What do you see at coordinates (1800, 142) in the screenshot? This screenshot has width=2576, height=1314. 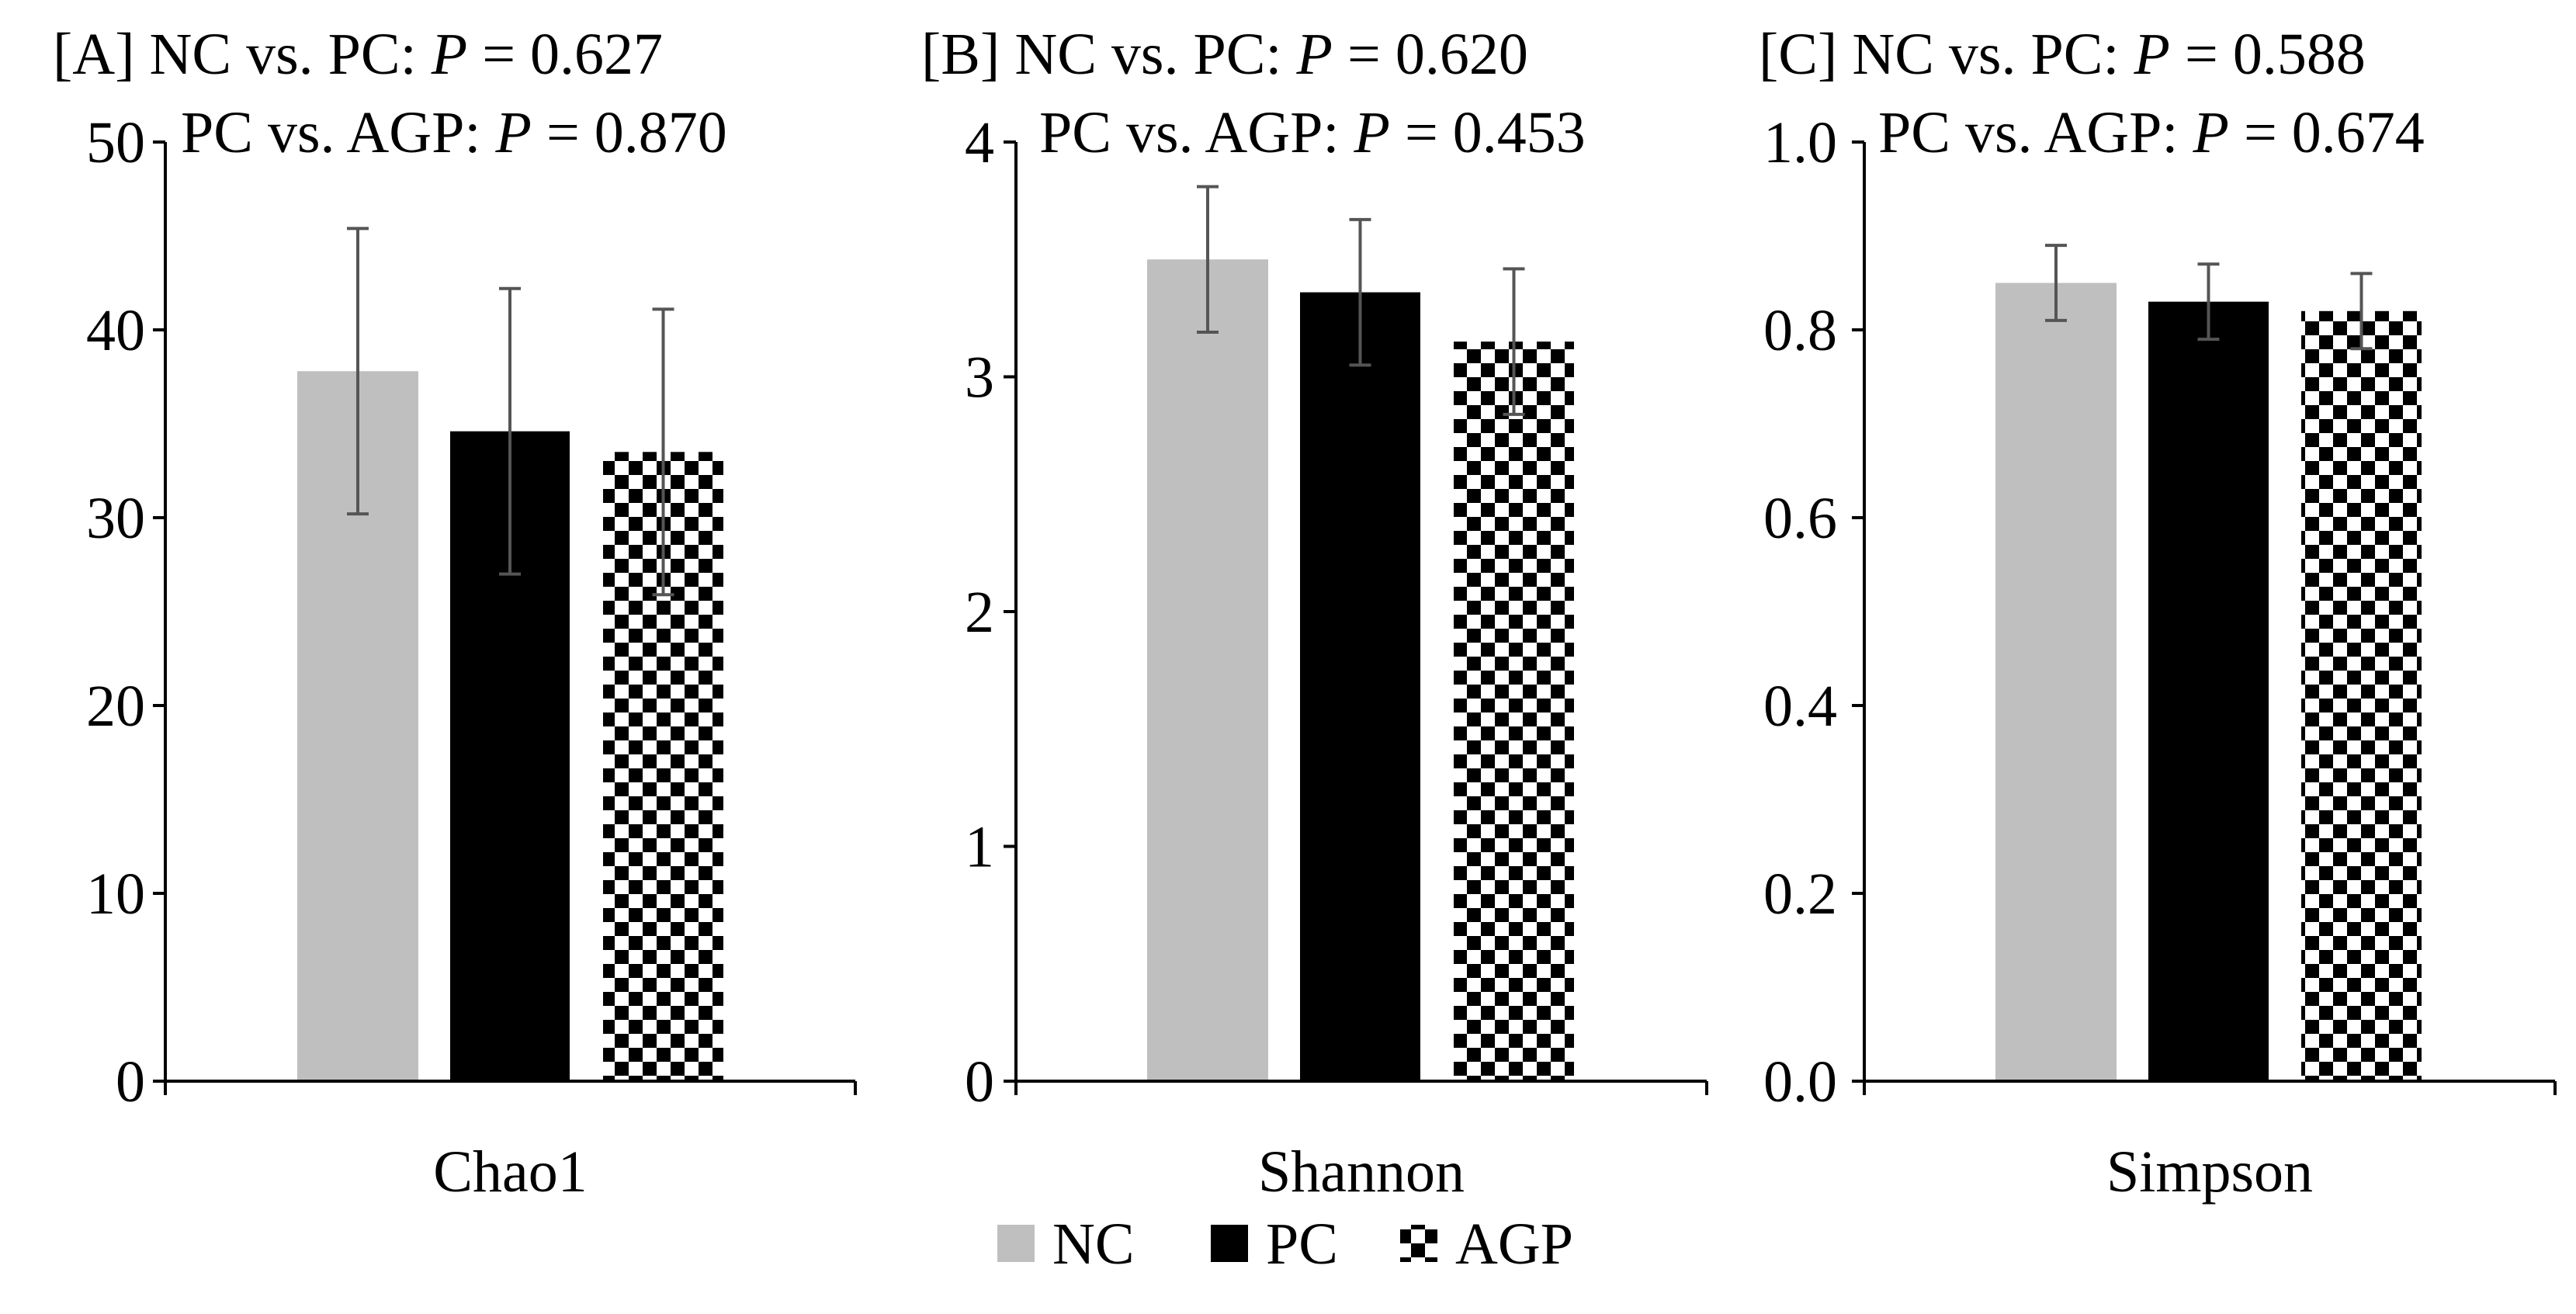 I see `y-tick-label: 1.0` at bounding box center [1800, 142].